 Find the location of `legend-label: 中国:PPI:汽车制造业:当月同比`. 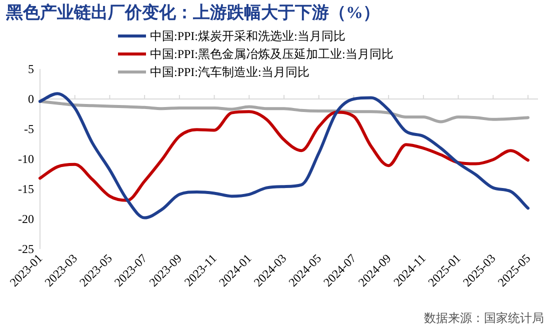

legend-label: 中国:PPI:汽车制造业:当月同比 is located at coordinates (230, 72).